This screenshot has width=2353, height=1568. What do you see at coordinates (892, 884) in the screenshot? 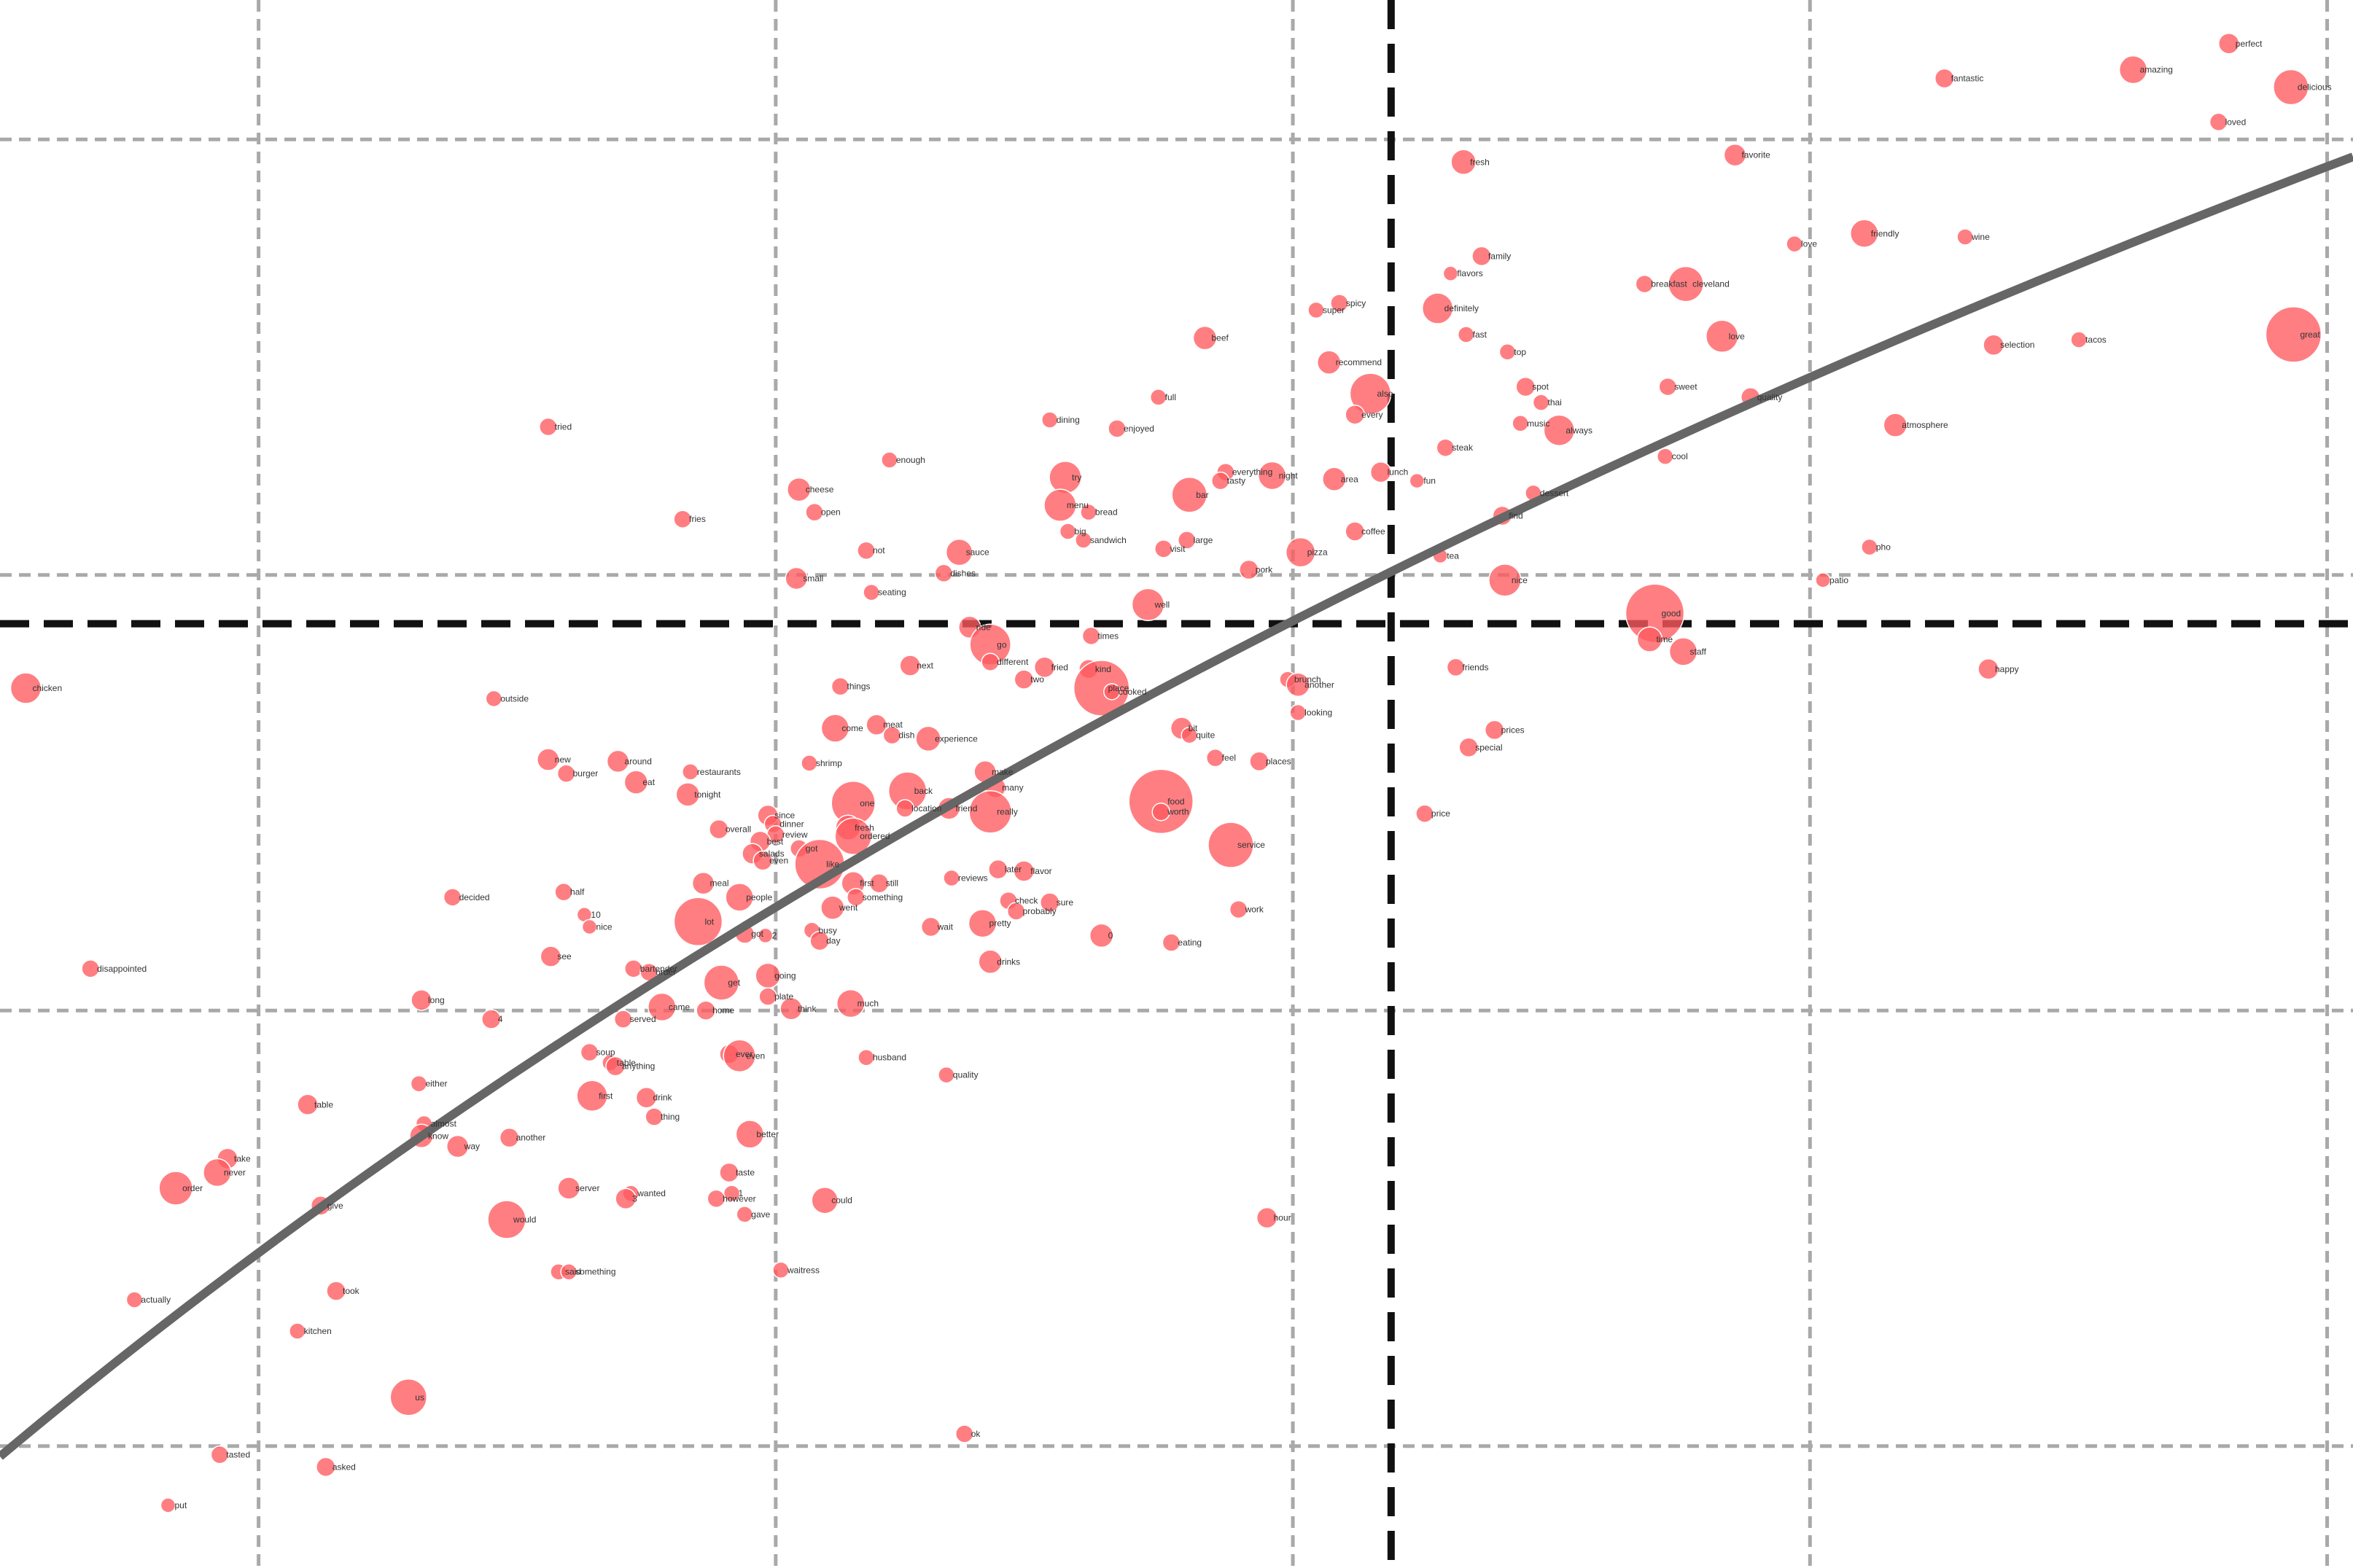
I see `point-label-still: still` at bounding box center [892, 884].